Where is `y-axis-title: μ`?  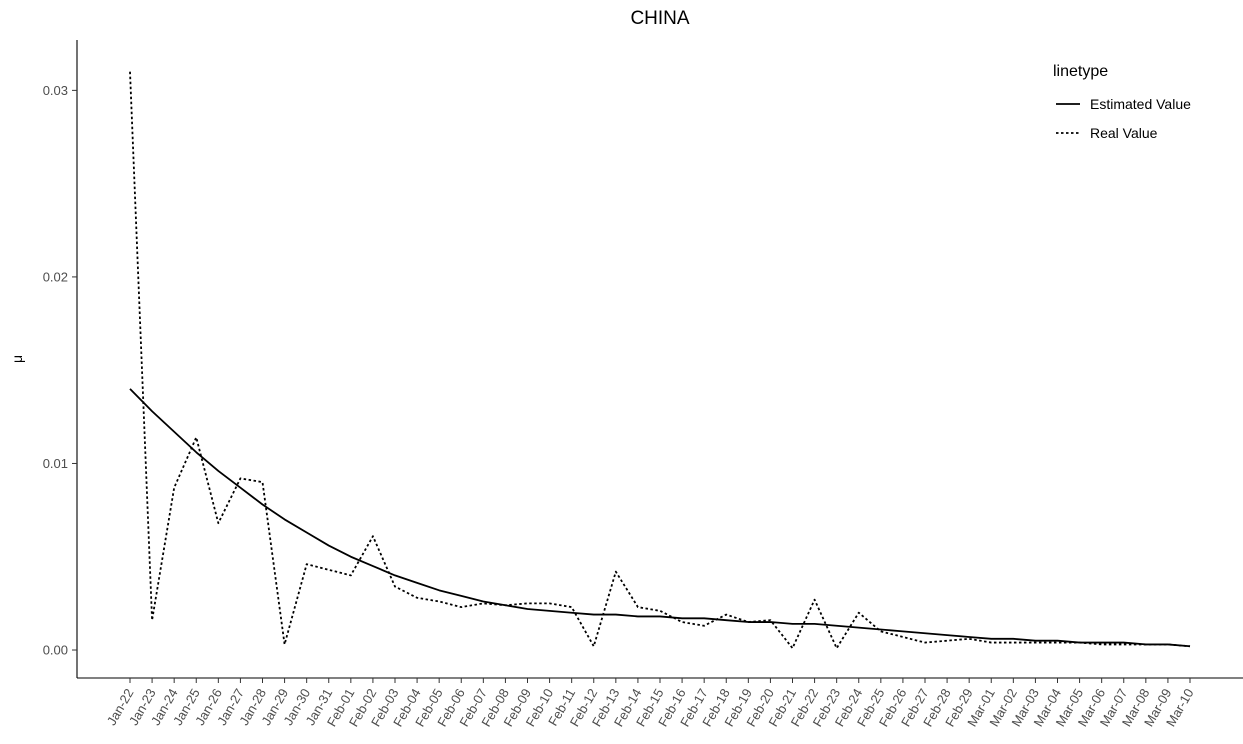
y-axis-title: μ is located at coordinates (17, 359).